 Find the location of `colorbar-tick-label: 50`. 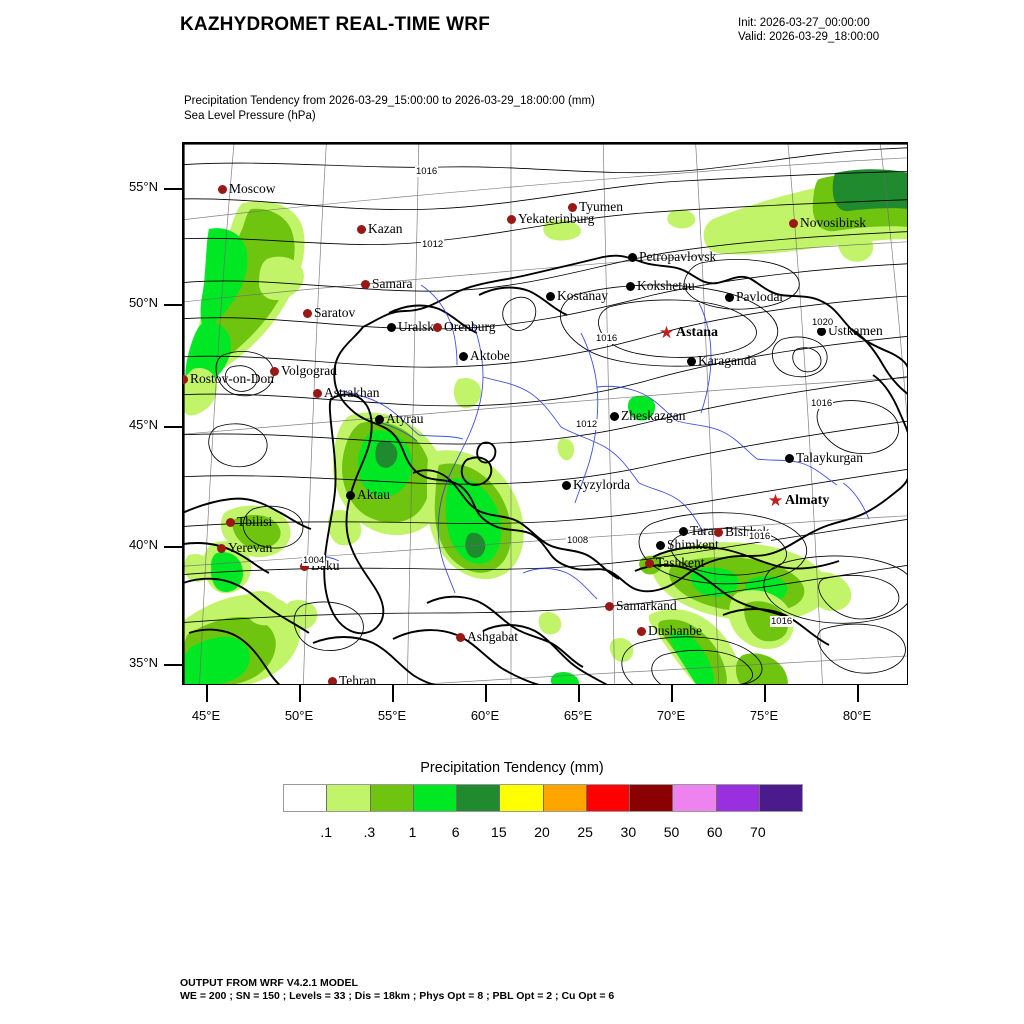

colorbar-tick-label: 50 is located at coordinates (671, 832).